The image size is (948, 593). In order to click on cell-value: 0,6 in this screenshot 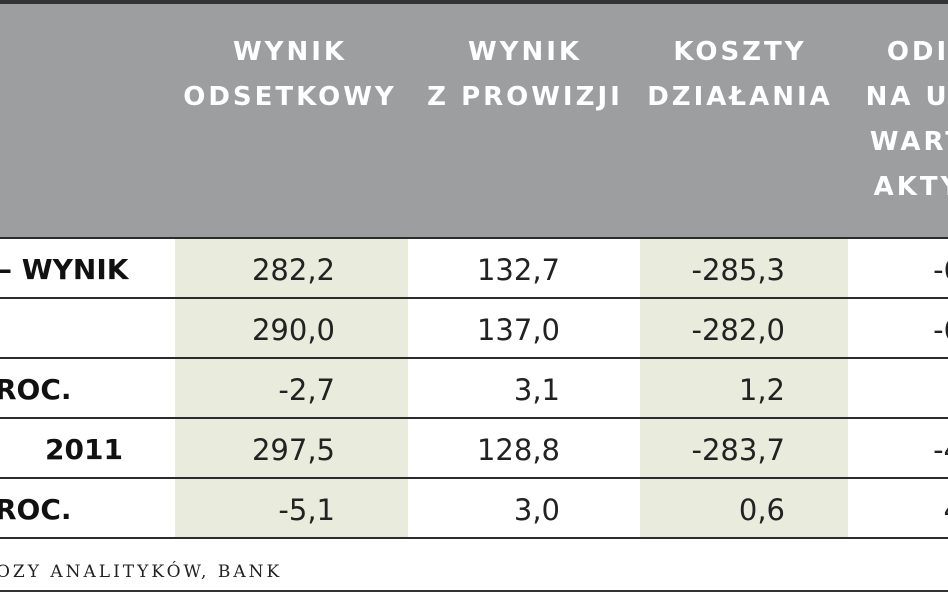, I will do `click(761, 510)`.